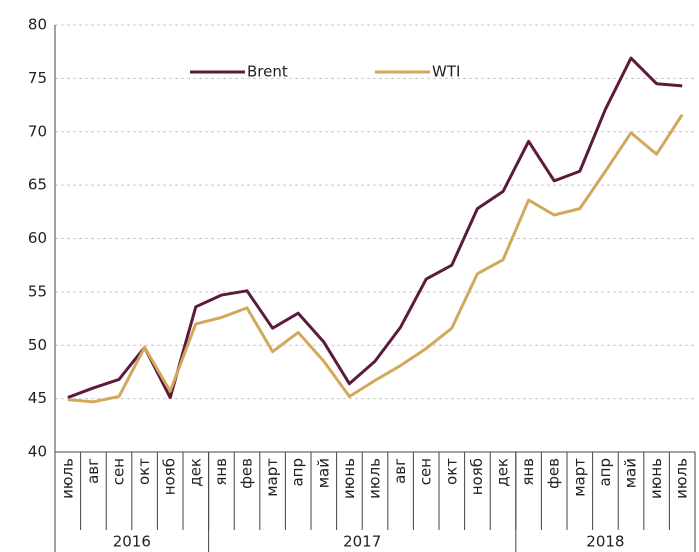  Describe the element at coordinates (37, 78) in the screenshot. I see `y-tick-label: 75` at that location.